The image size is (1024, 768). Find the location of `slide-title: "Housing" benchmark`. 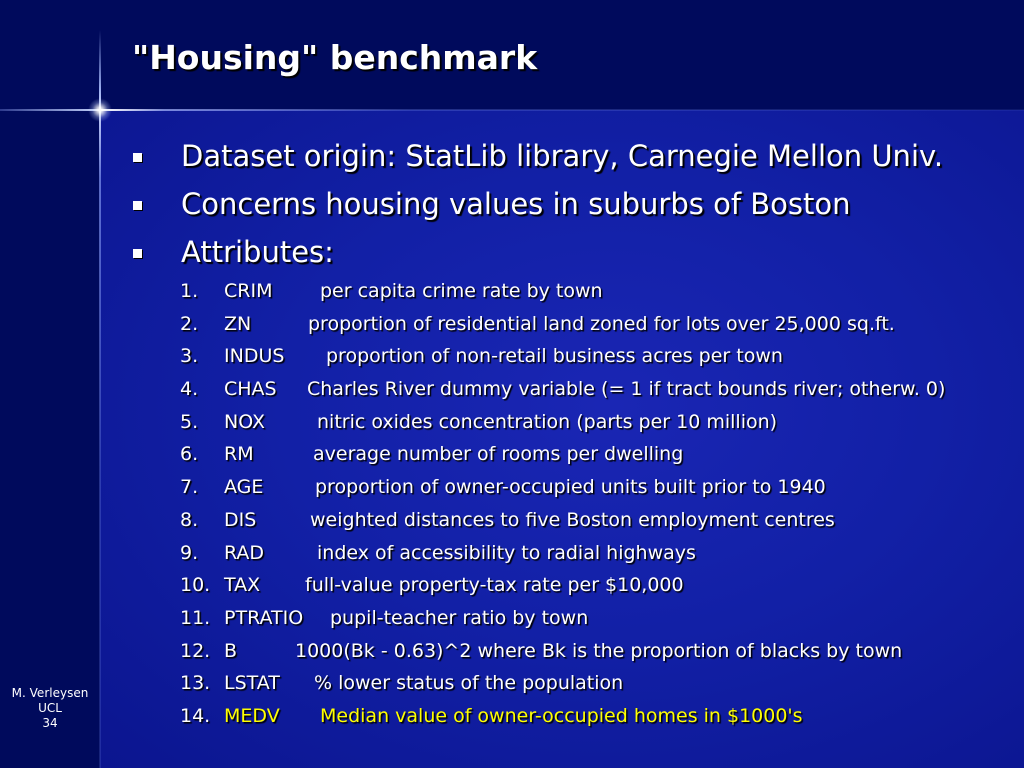

slide-title: "Housing" benchmark is located at coordinates (335, 57).